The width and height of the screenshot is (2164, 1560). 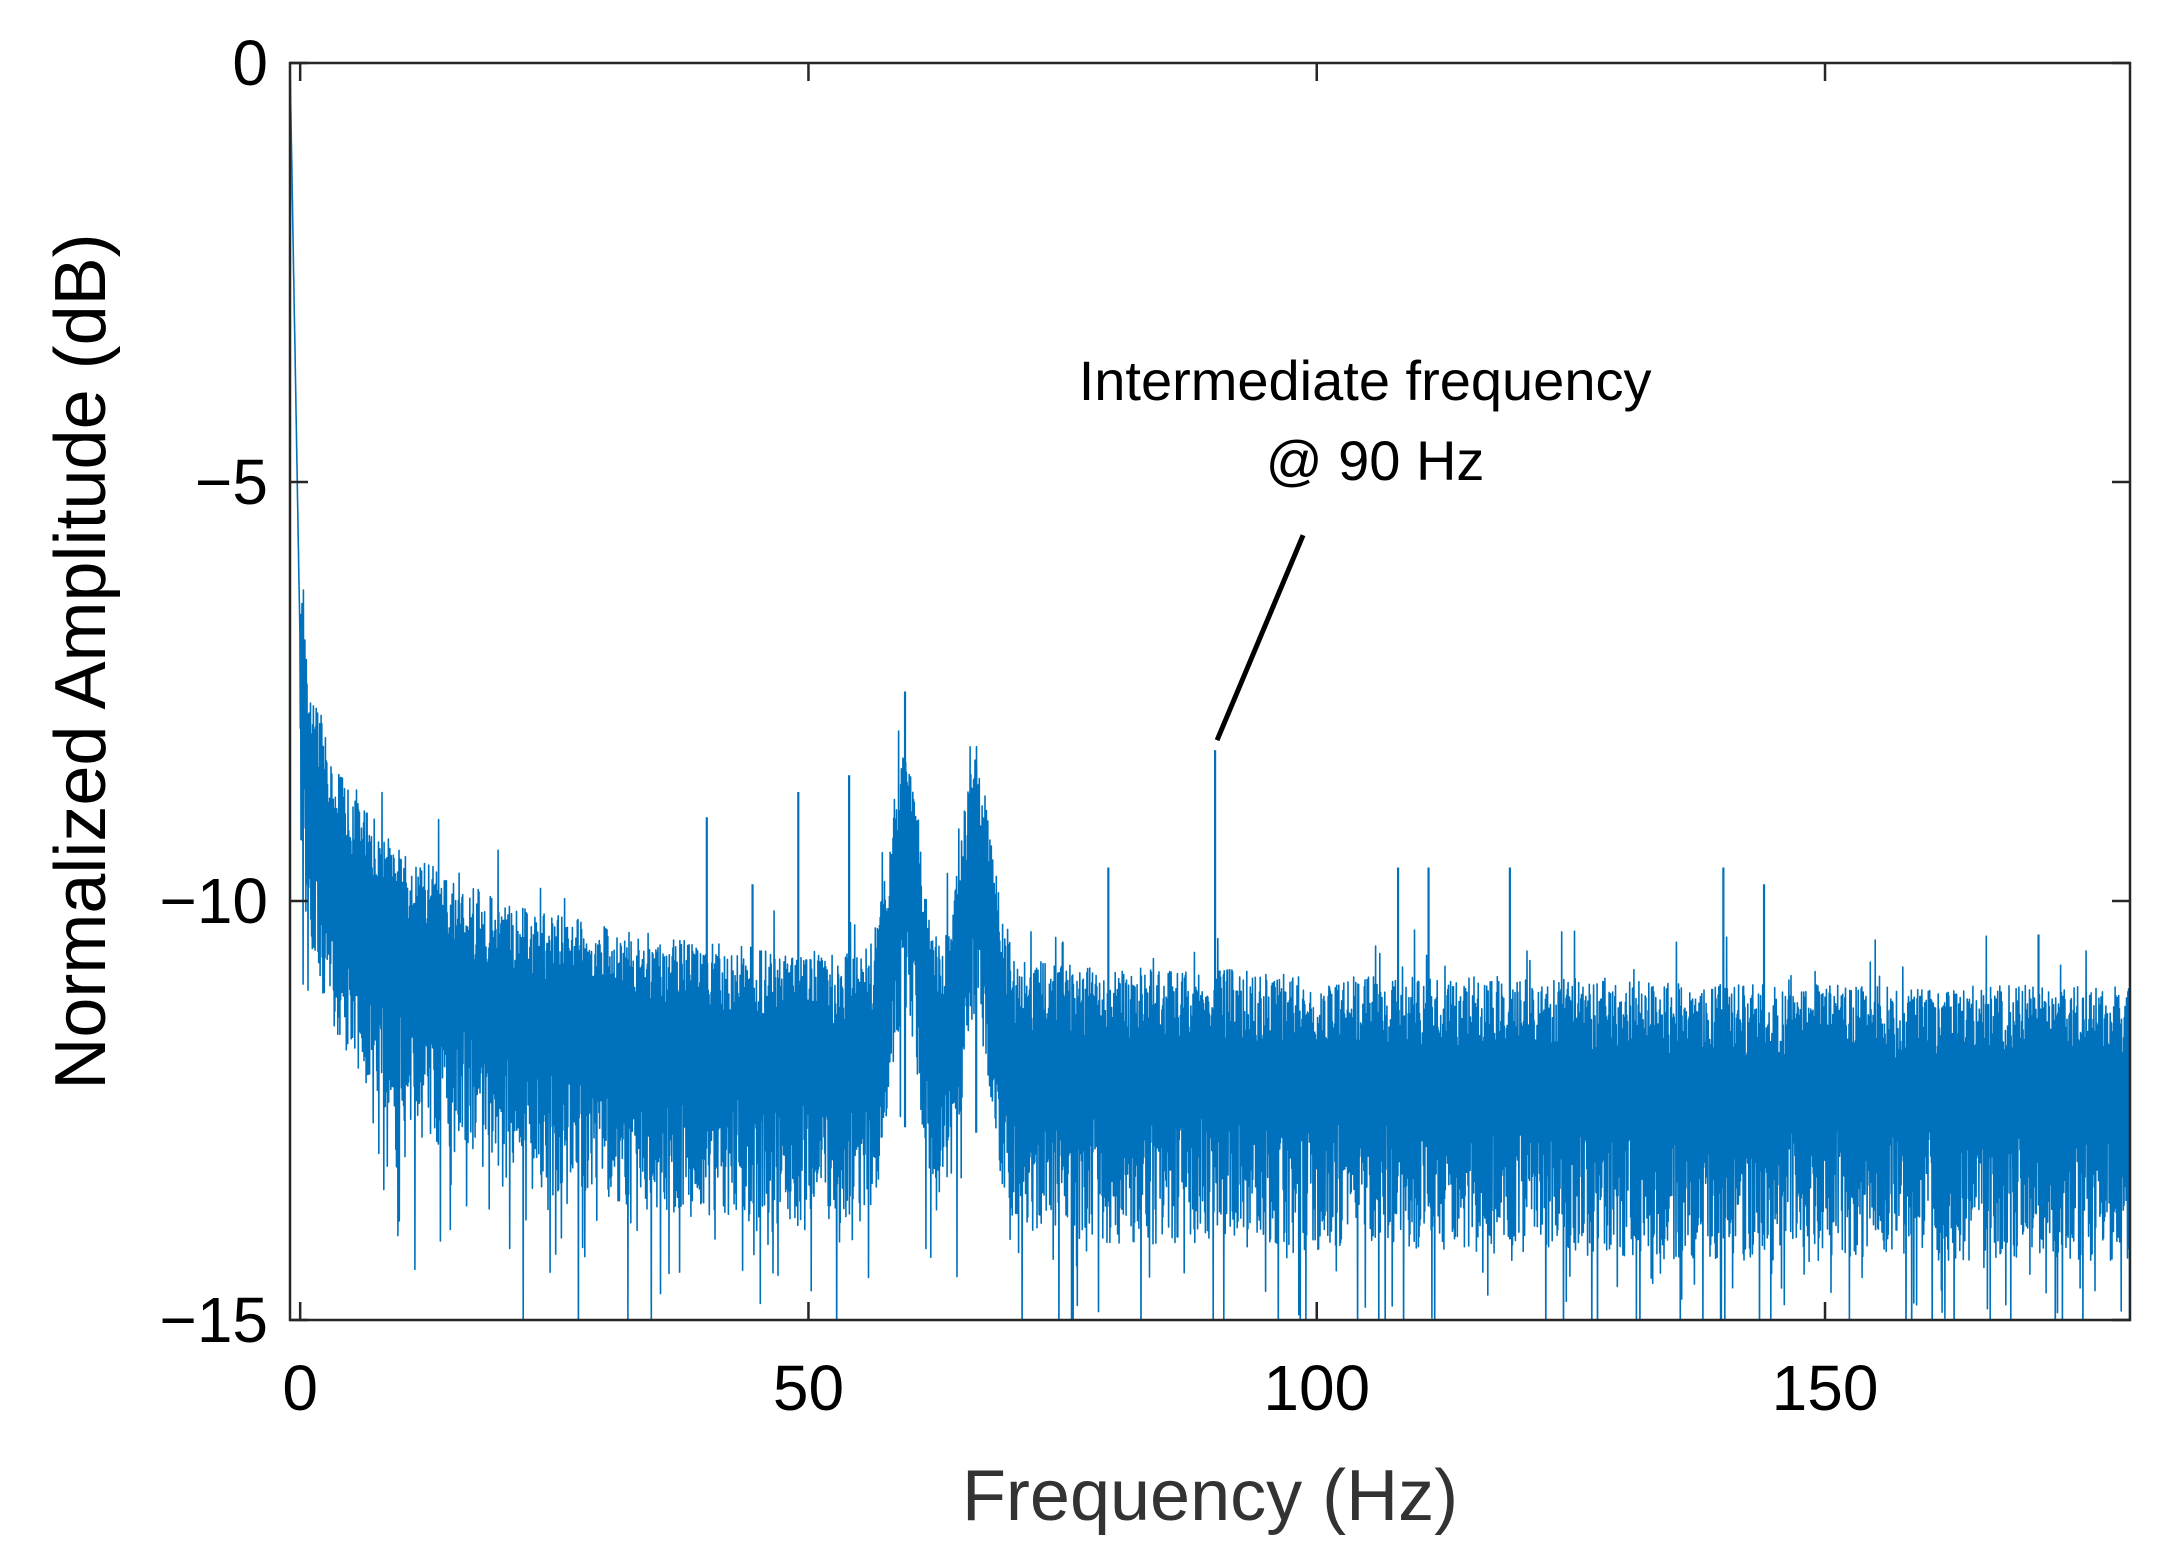 I want to click on x-tick-label: 100, so click(x=1316, y=1388).